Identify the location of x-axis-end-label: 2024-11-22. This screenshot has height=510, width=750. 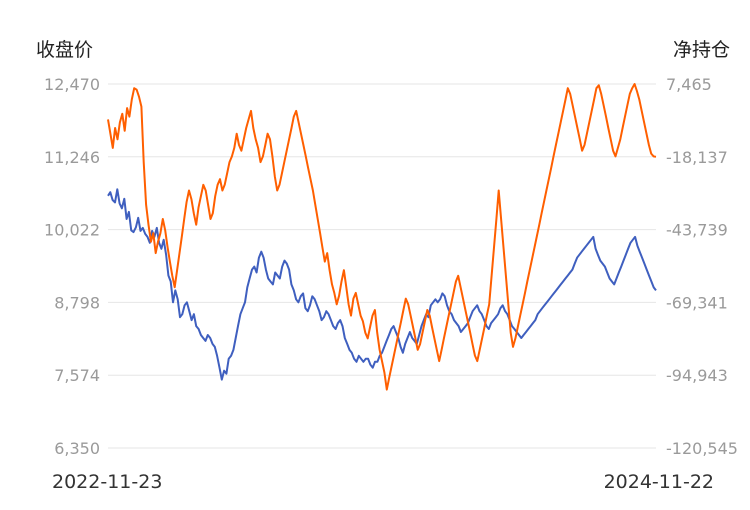
(659, 482).